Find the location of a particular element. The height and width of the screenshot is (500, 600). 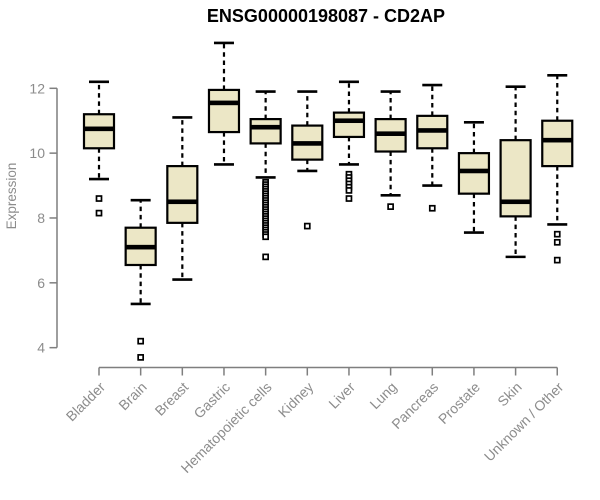

boxplot-prostate is located at coordinates (474, 177).